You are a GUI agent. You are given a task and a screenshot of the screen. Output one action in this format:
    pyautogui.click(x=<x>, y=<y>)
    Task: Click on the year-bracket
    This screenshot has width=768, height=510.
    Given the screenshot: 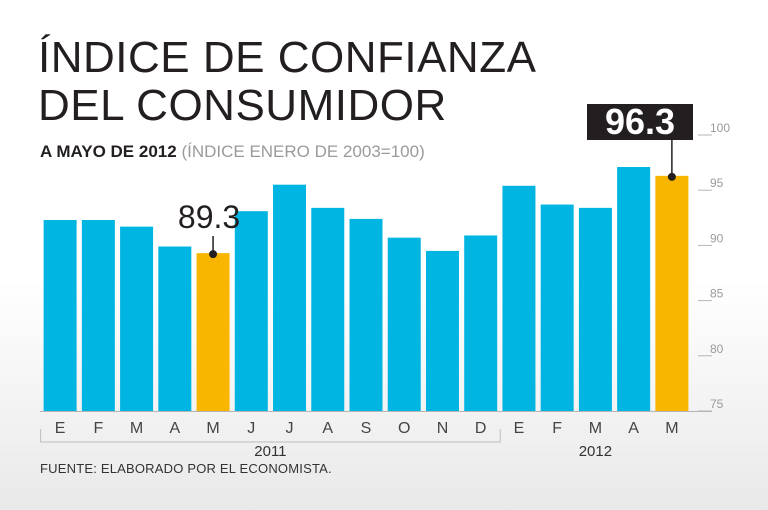 What is the action you would take?
    pyautogui.click(x=270, y=436)
    